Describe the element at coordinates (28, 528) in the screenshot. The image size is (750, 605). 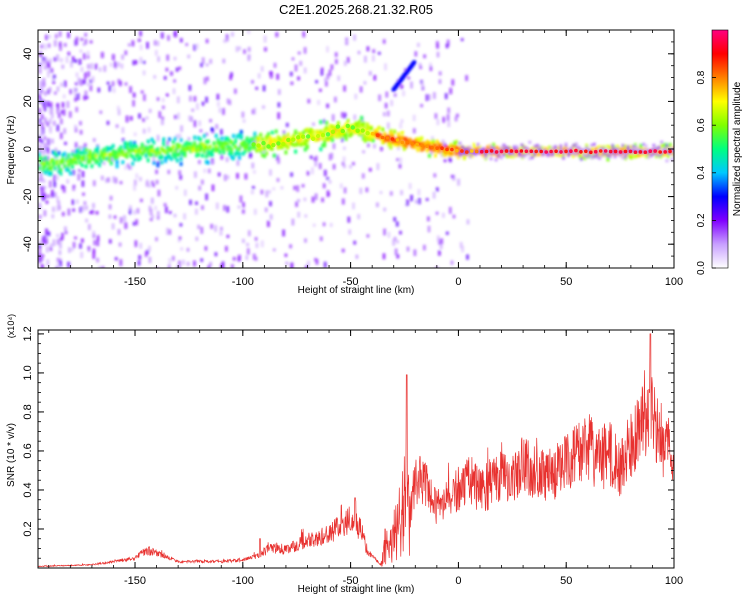
I see `y-tick-label: 0.2` at that location.